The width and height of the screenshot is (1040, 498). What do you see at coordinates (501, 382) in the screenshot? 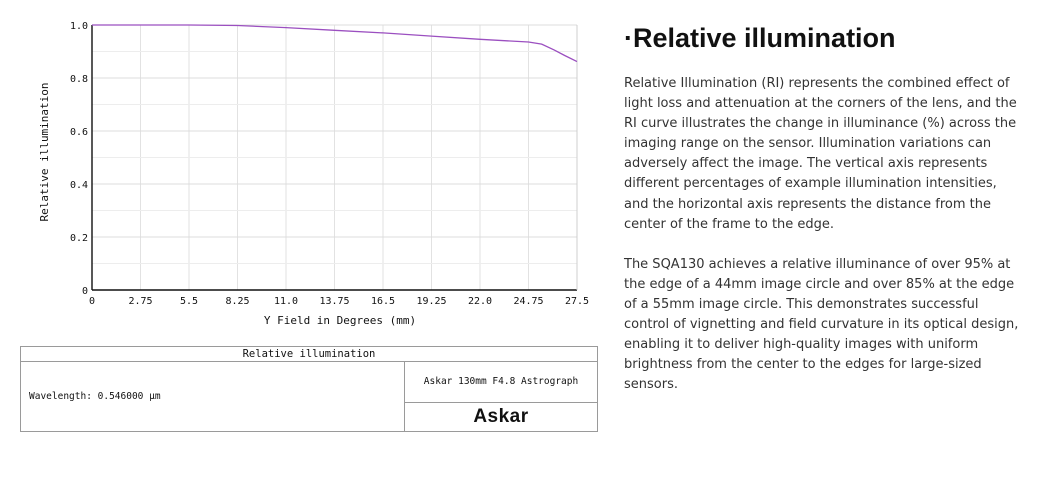
I see `lens-name: Askar 130mm F4.8 Astrograph` at bounding box center [501, 382].